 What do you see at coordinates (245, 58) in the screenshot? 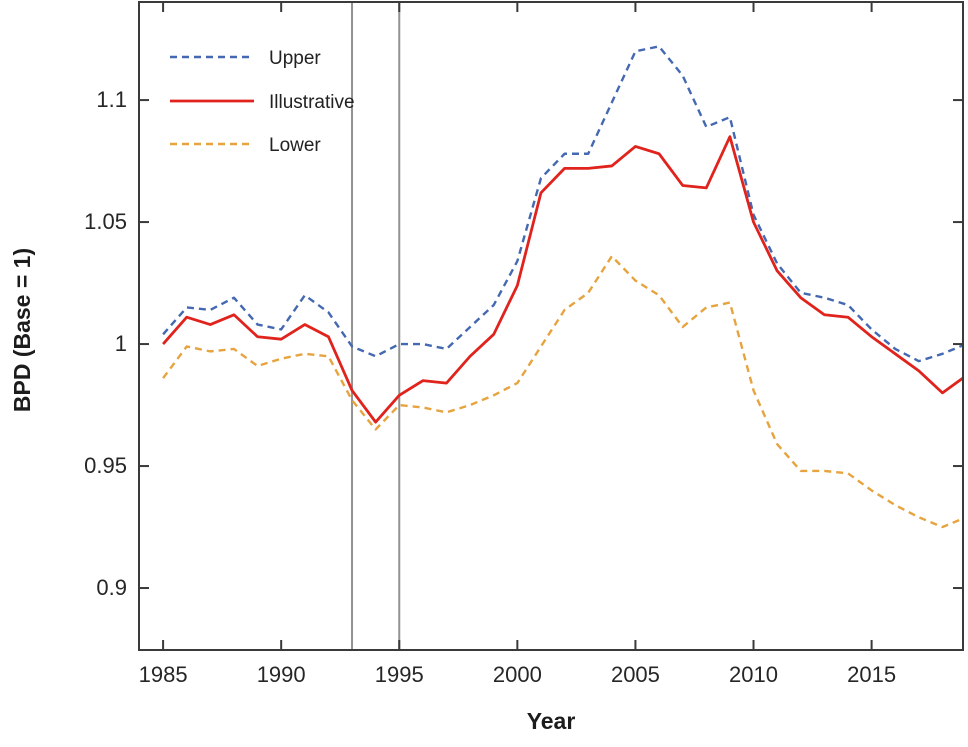
I see `legend-item-upper: Upper` at bounding box center [245, 58].